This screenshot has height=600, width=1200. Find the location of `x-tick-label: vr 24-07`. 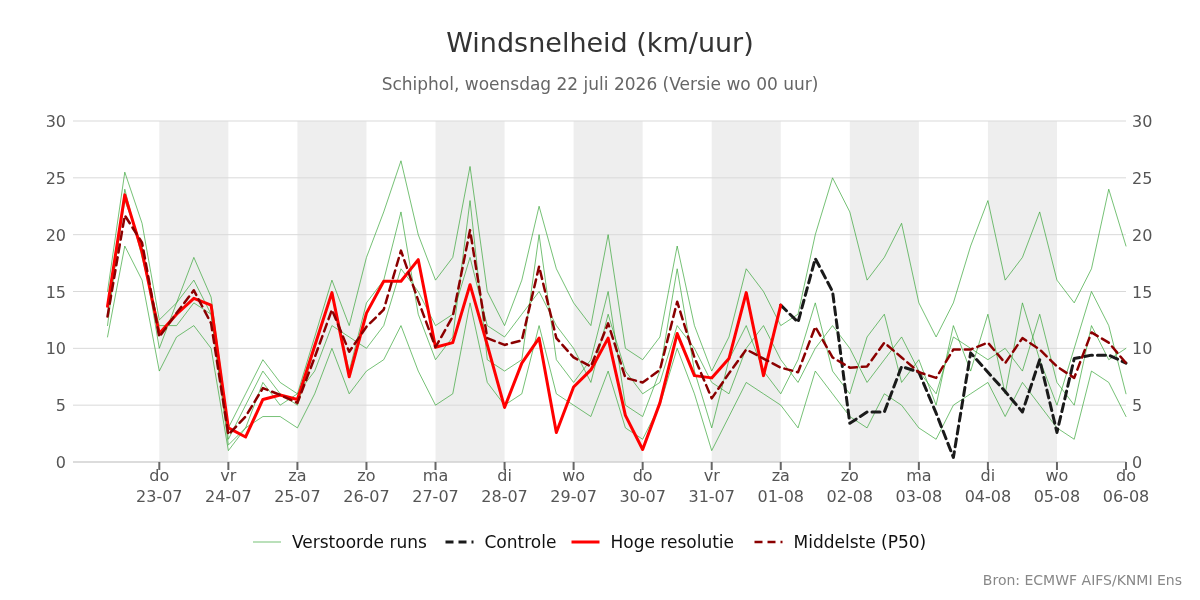

x-tick-label: vr 24-07 is located at coordinates (228, 486).